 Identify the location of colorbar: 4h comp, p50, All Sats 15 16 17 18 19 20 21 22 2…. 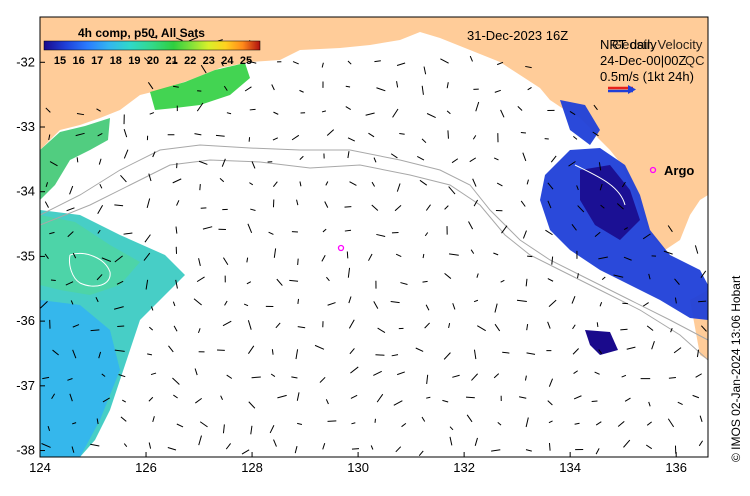
(152, 46).